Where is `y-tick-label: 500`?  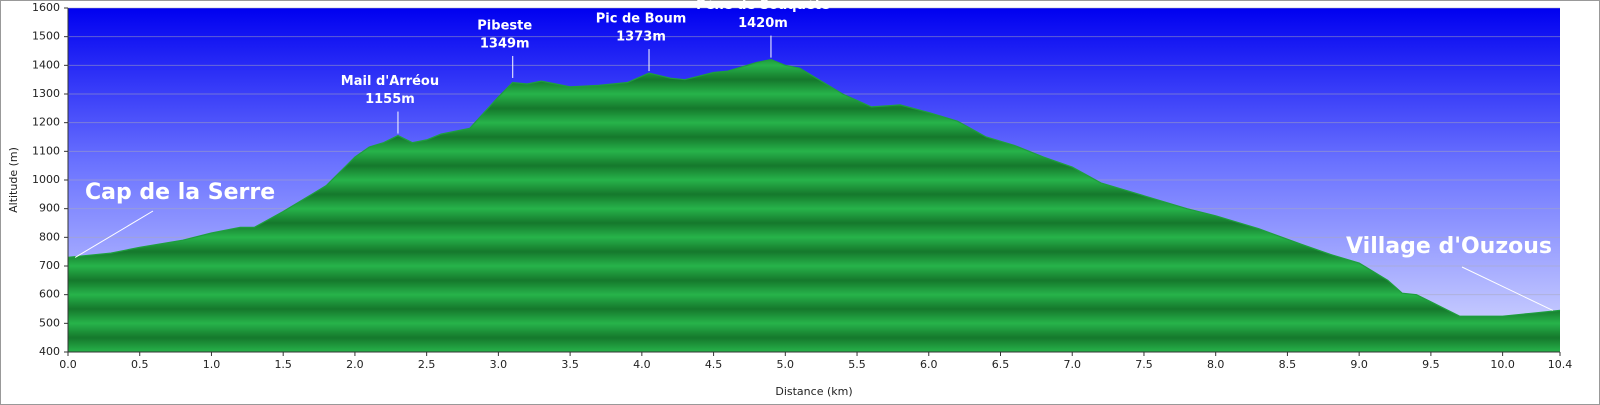
y-tick-label: 500 is located at coordinates (49, 322).